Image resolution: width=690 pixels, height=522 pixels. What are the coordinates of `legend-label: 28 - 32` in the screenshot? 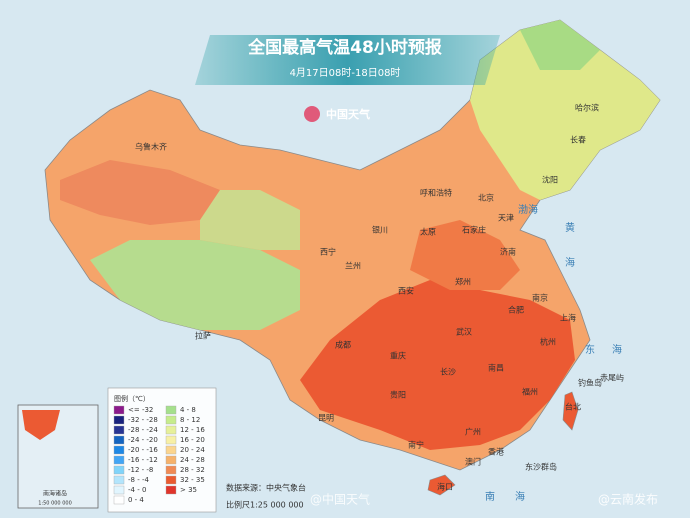 It's located at (192, 470).